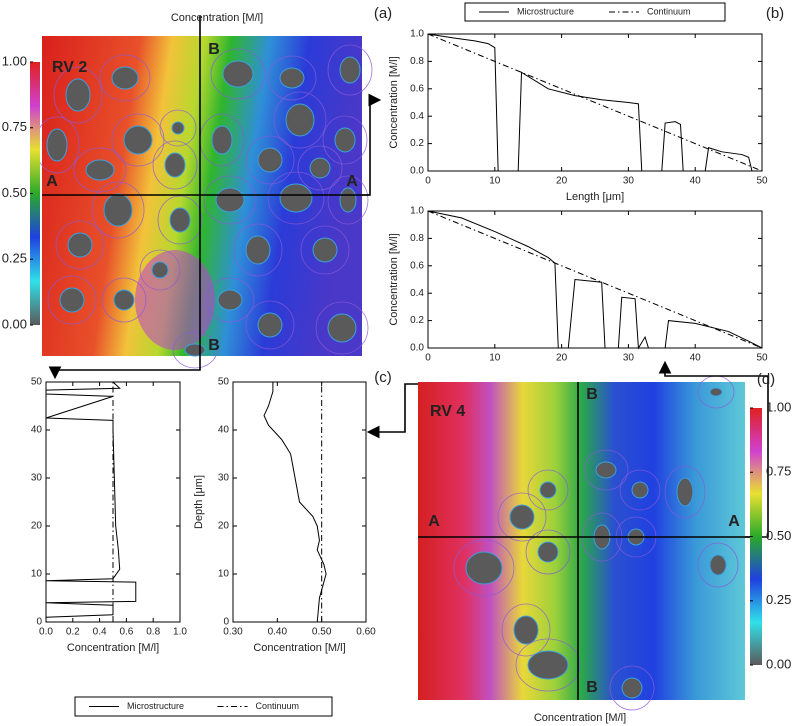 The image size is (800, 726). I want to click on colorbar-tick-label: 0.00, so click(778, 663).